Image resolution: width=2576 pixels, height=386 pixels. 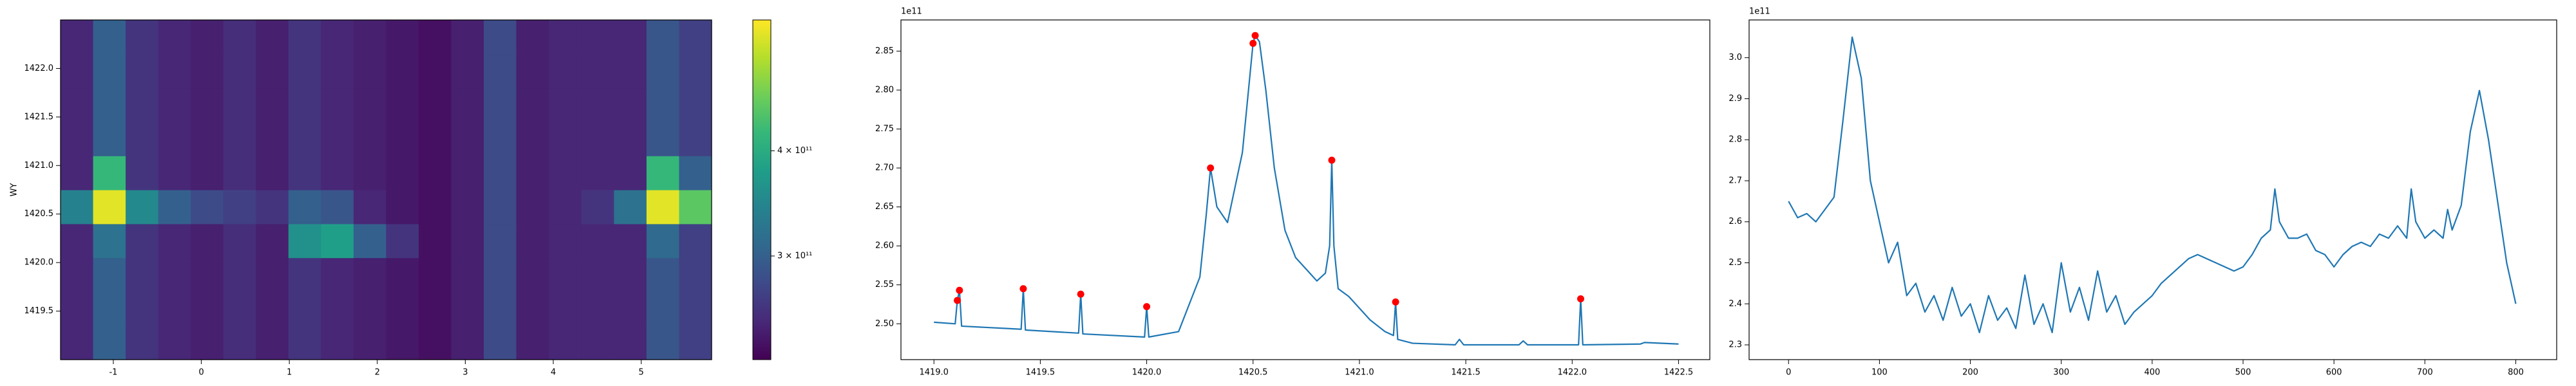 What do you see at coordinates (1147, 373) in the screenshot?
I see `x-tick-label: 1420.0` at bounding box center [1147, 373].